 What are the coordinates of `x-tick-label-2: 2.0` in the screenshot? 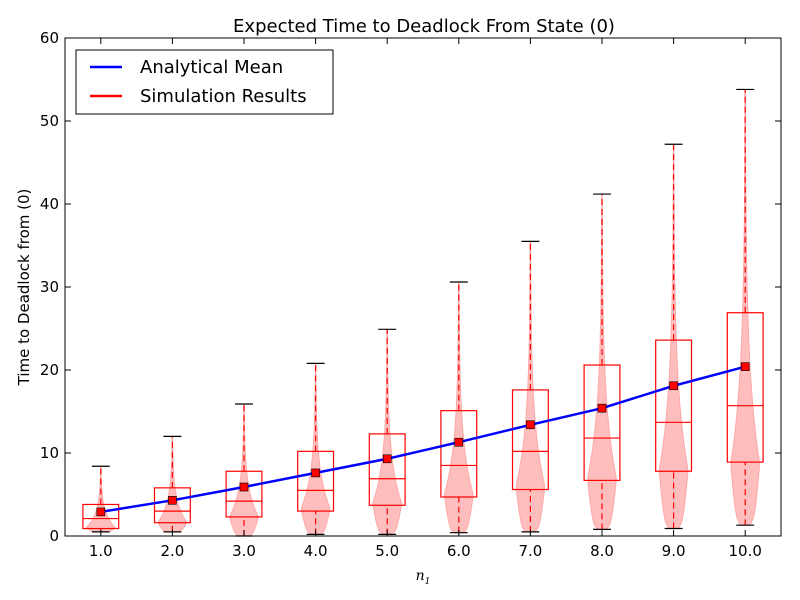 It's located at (172, 551).